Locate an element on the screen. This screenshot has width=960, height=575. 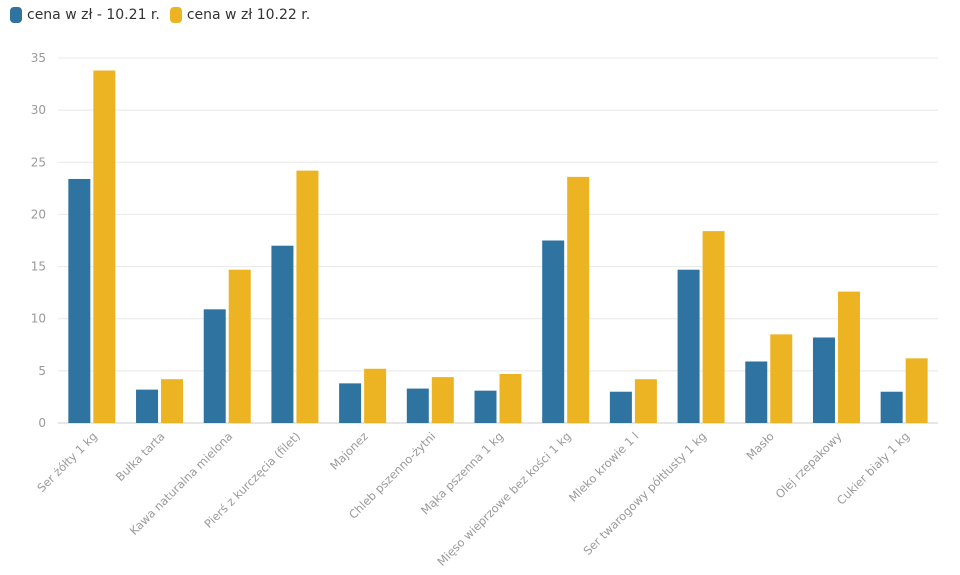
y-tick-label: 35 is located at coordinates (38, 58).